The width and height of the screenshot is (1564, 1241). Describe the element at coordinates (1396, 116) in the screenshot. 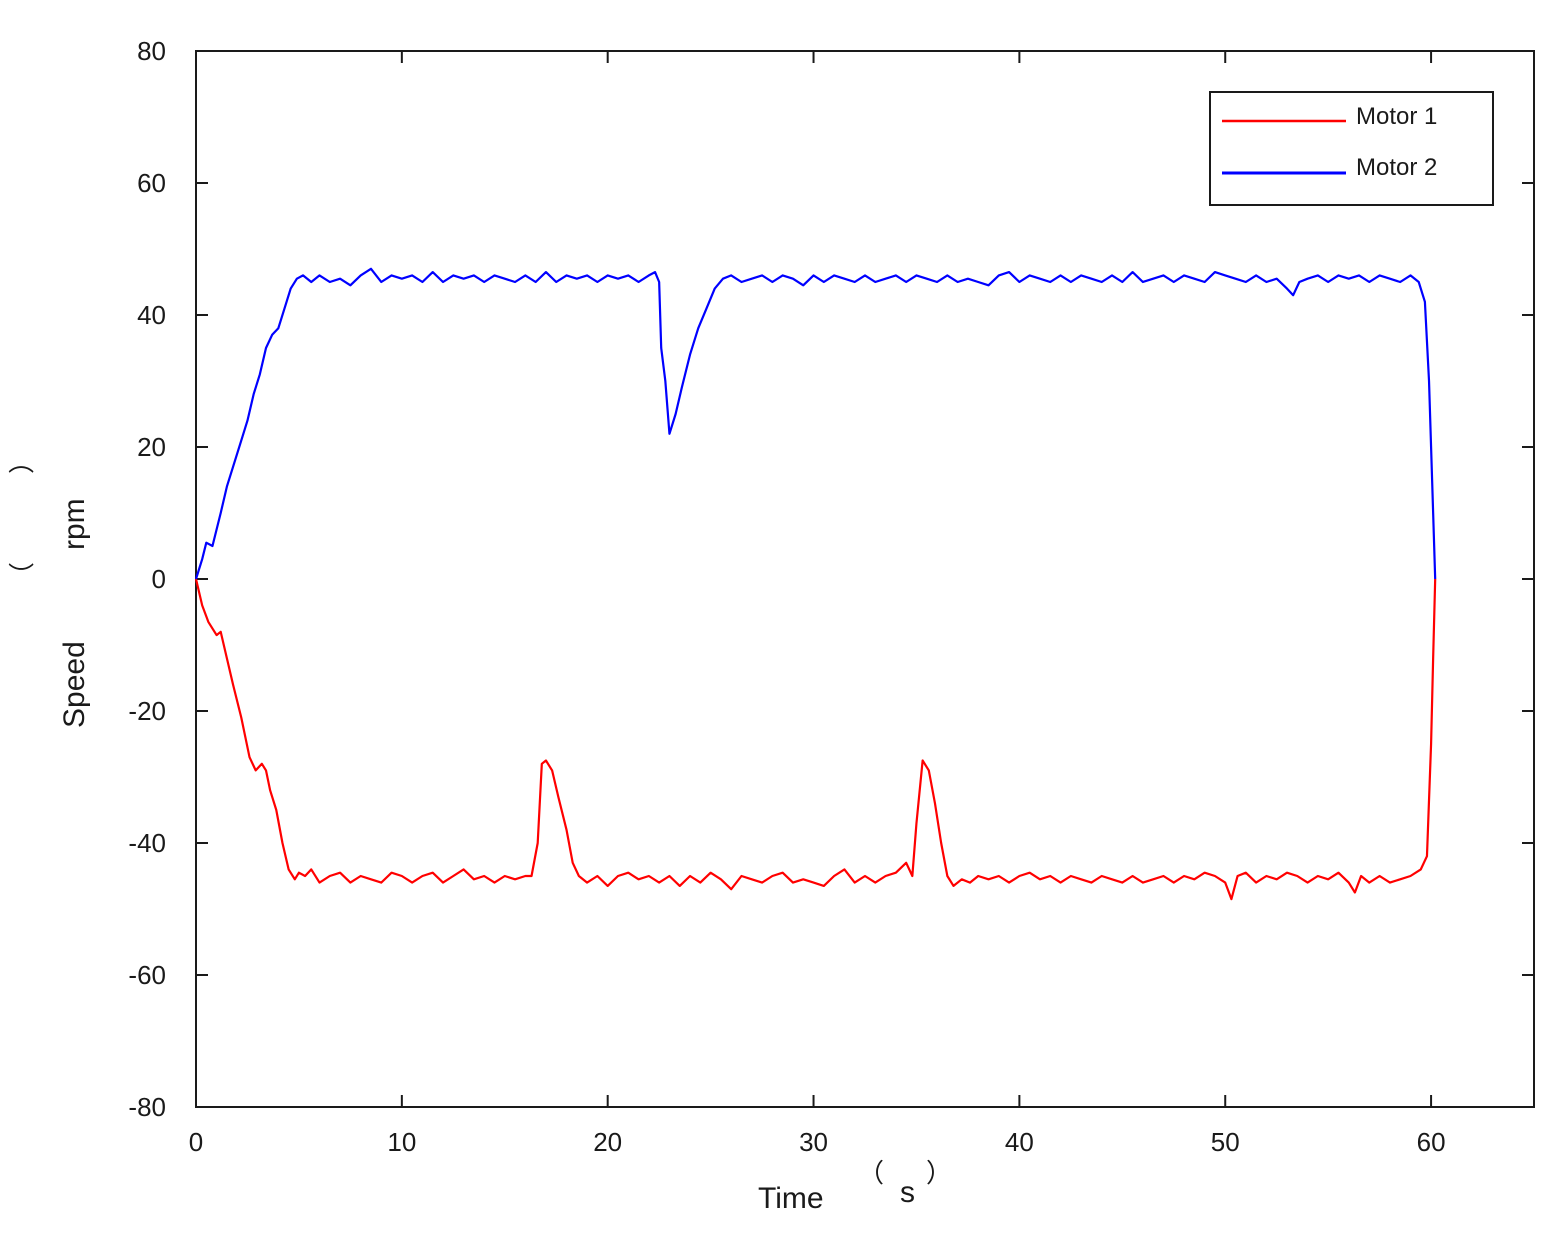

I see `legend-label-motor-1: Motor 1` at that location.